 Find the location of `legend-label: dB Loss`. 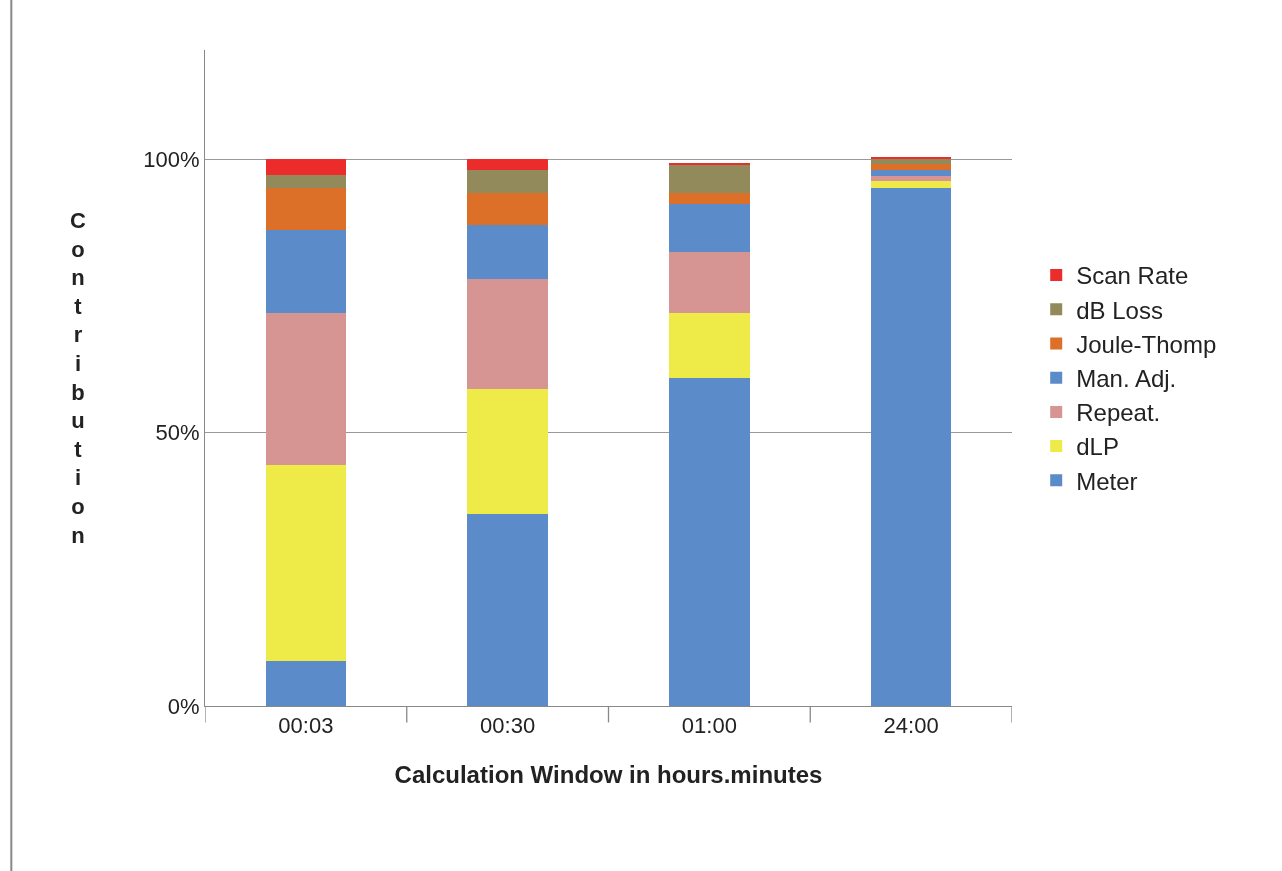

legend-label: dB Loss is located at coordinates (1119, 310).